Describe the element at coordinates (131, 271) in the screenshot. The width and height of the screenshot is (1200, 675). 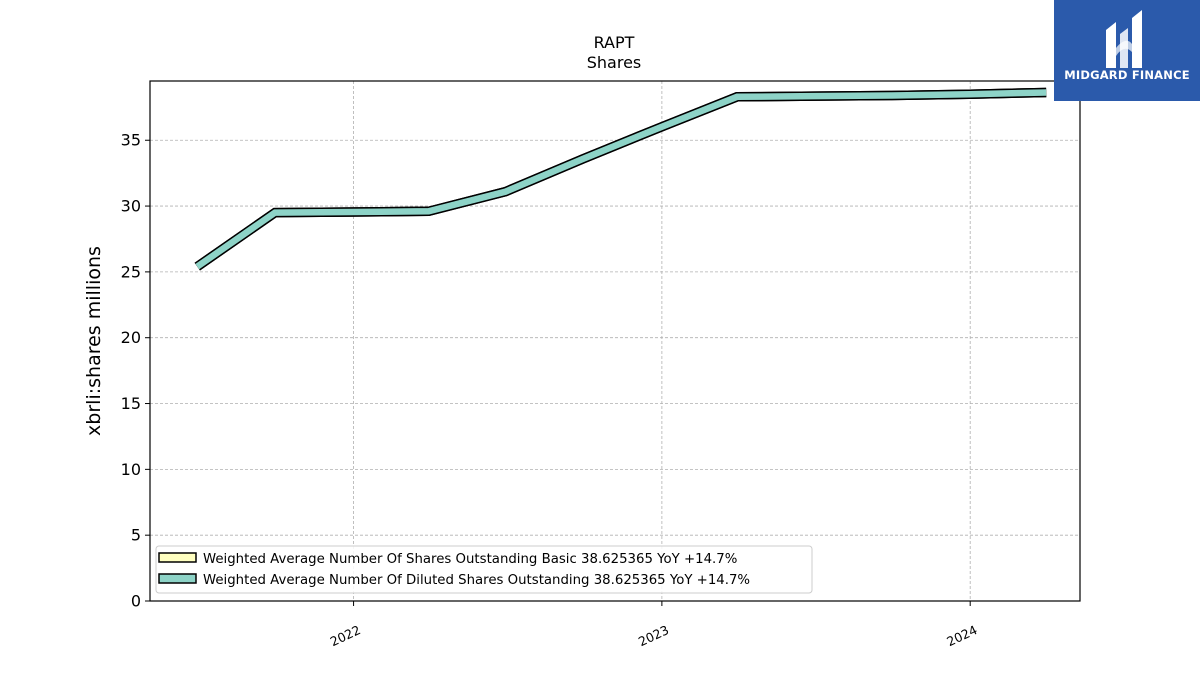
I see `y-tick-label: 25` at that location.